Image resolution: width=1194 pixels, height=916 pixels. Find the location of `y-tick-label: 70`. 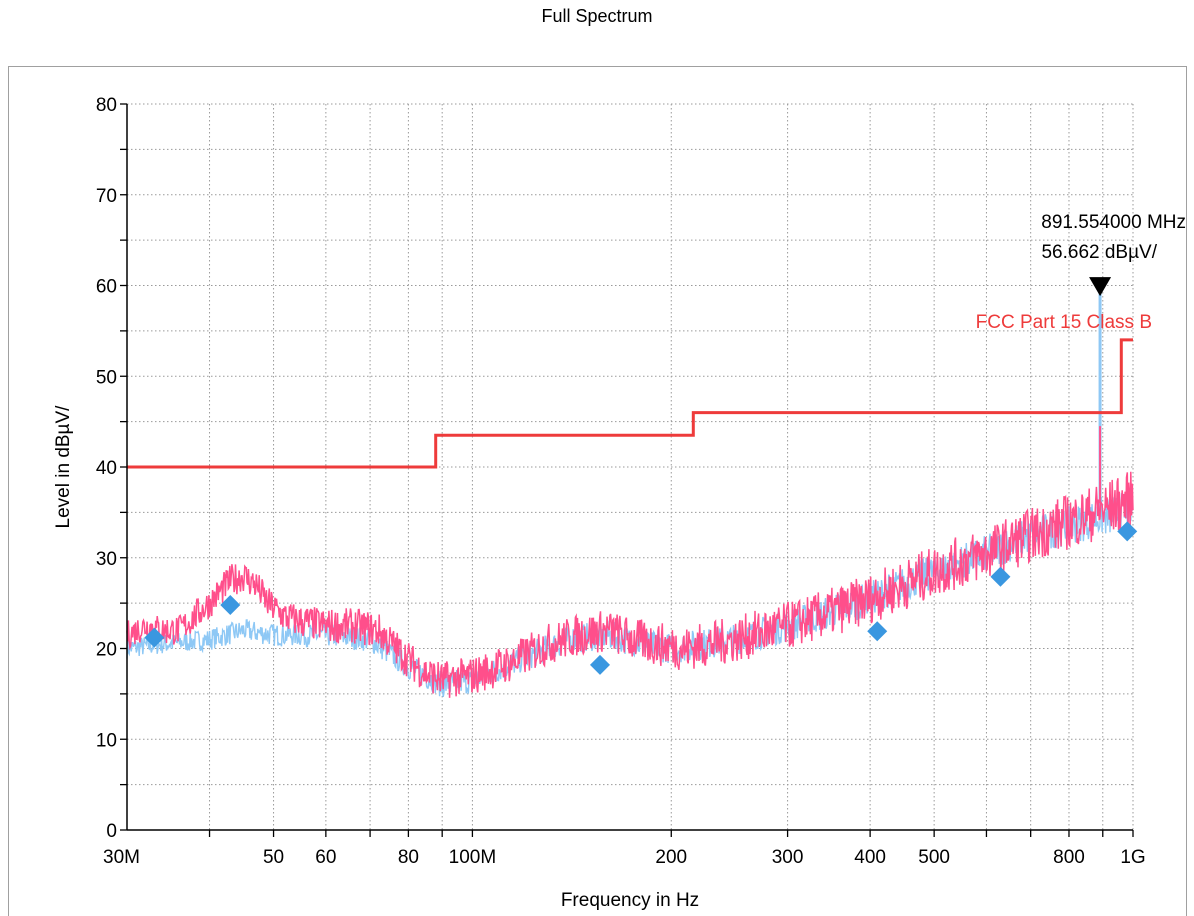

y-tick-label: 70 is located at coordinates (106, 196).